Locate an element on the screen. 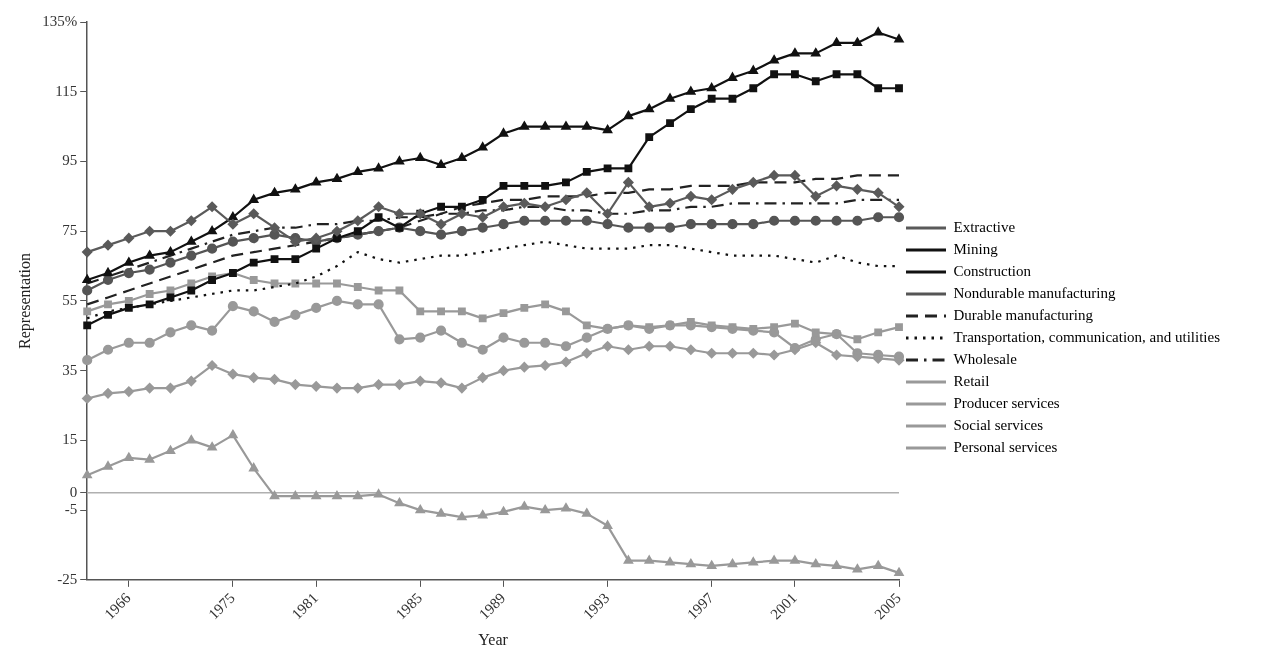 The image size is (1266, 670). x-axis-title: Year is located at coordinates (493, 639).